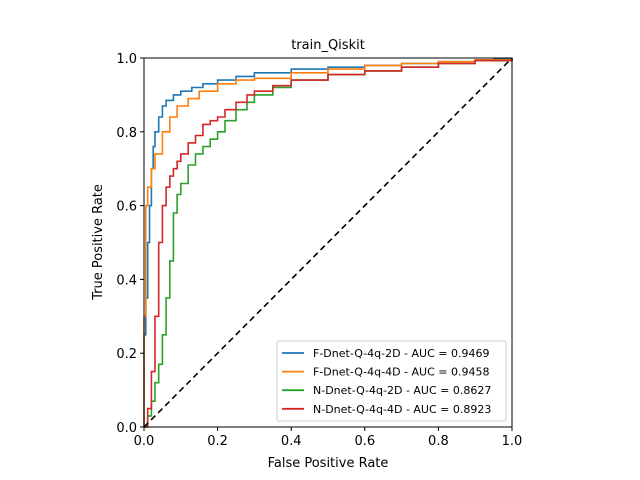  I want to click on x-tick-label: 0.6, so click(364, 441).